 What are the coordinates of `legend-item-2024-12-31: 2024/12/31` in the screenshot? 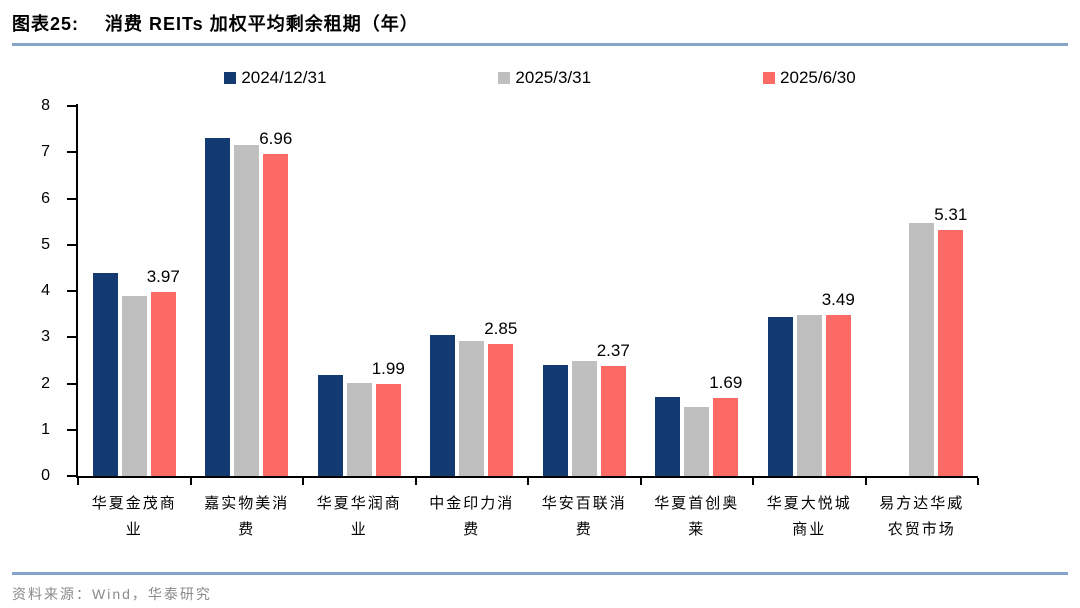 It's located at (275, 78).